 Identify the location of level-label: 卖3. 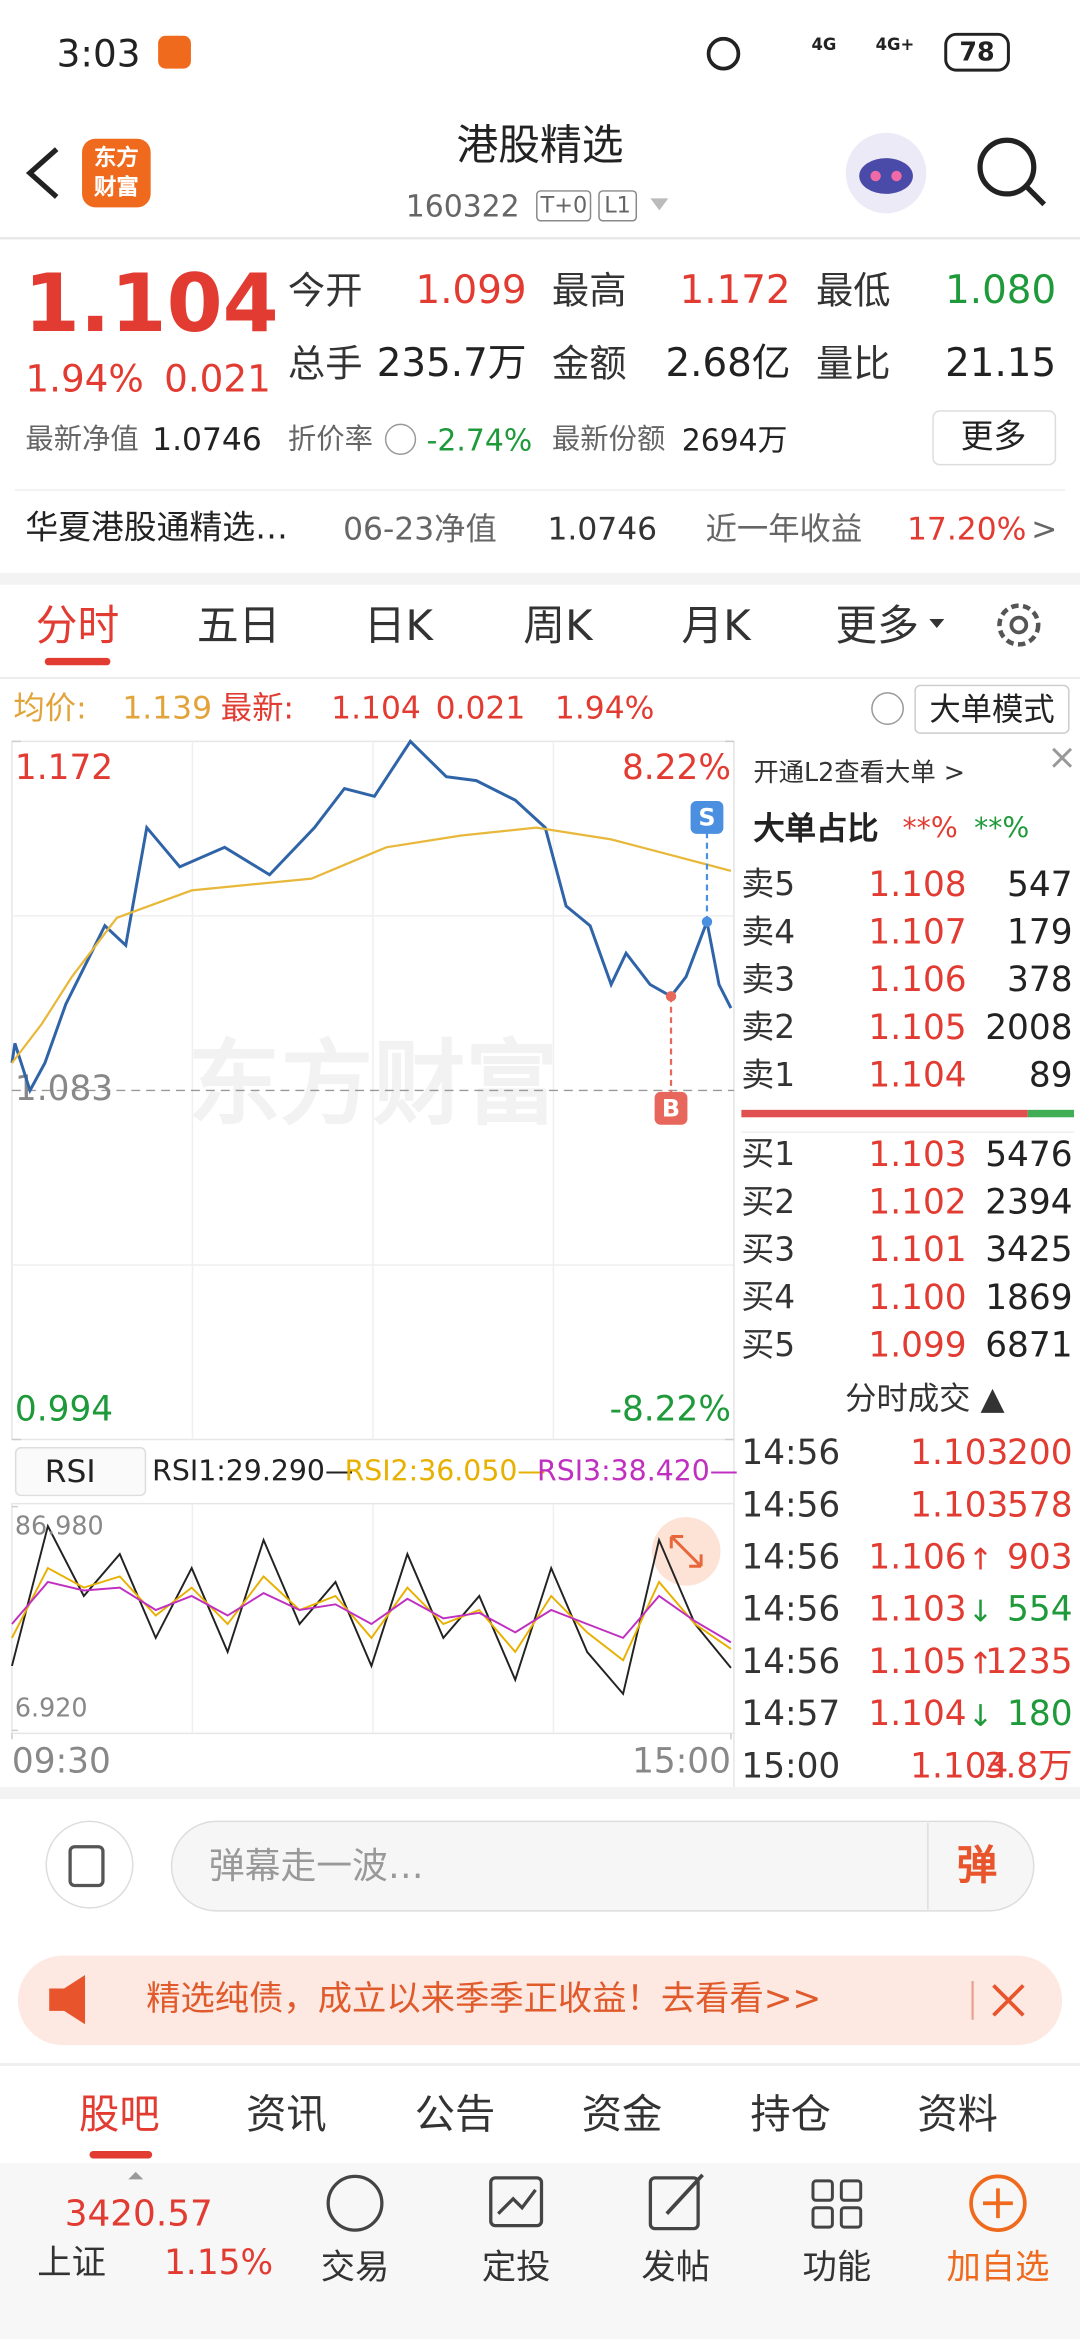
(768, 981).